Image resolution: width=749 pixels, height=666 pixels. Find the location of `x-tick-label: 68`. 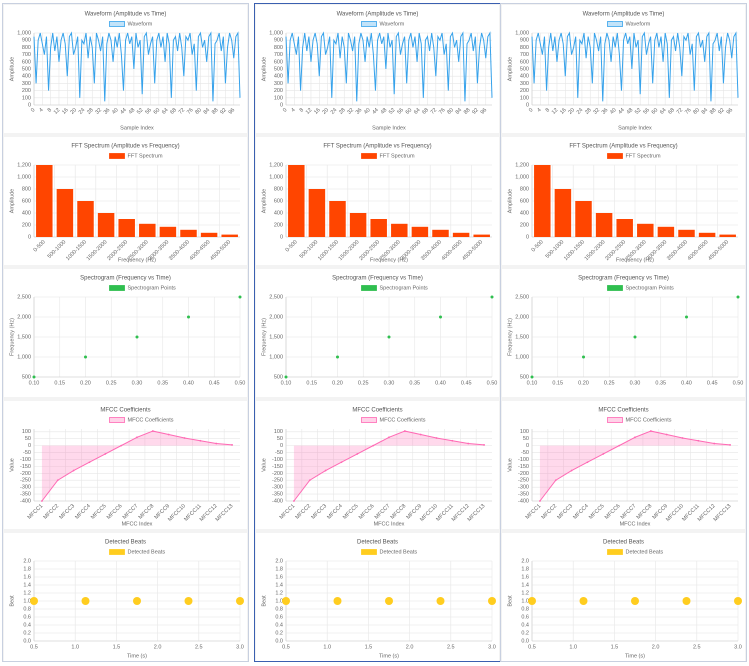

x-tick-label: 68 is located at coordinates (671, 111).